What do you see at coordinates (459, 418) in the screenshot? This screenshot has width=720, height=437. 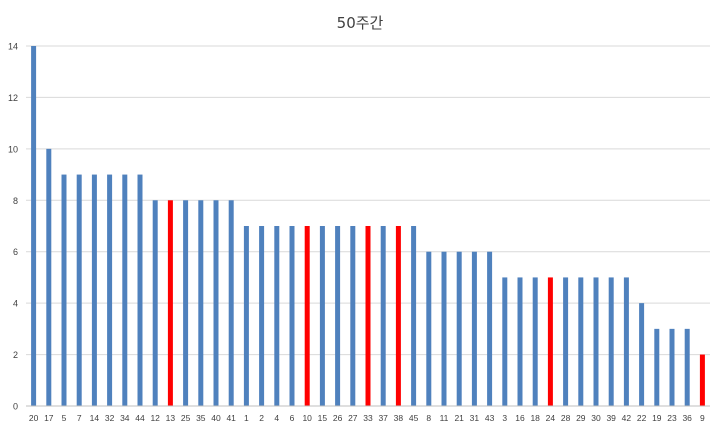 I see `x-tick-label: 21` at bounding box center [459, 418].